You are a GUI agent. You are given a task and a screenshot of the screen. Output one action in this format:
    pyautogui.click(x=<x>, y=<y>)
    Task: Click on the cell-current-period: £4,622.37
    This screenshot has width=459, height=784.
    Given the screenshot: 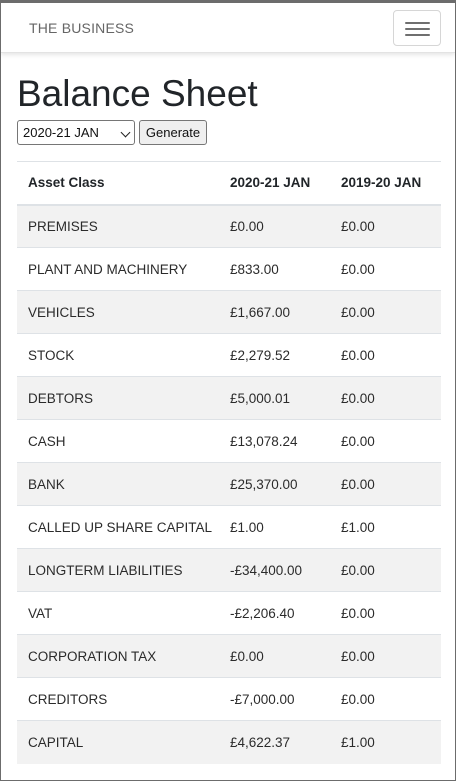 What is the action you would take?
    pyautogui.click(x=274, y=742)
    